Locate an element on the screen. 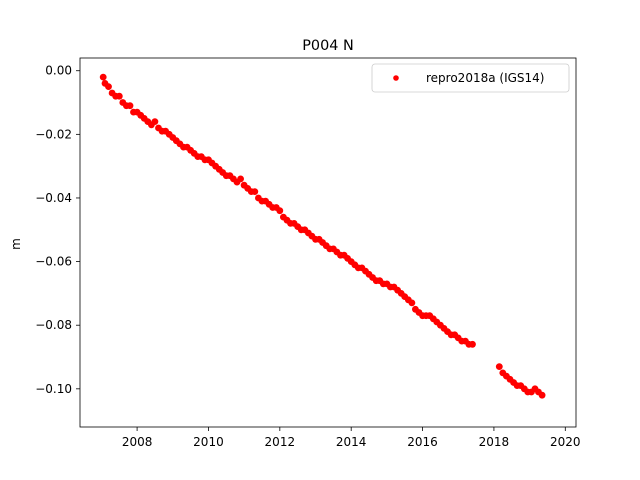 This screenshot has width=640, height=480. y-tick-label: −0.10 is located at coordinates (53, 389).